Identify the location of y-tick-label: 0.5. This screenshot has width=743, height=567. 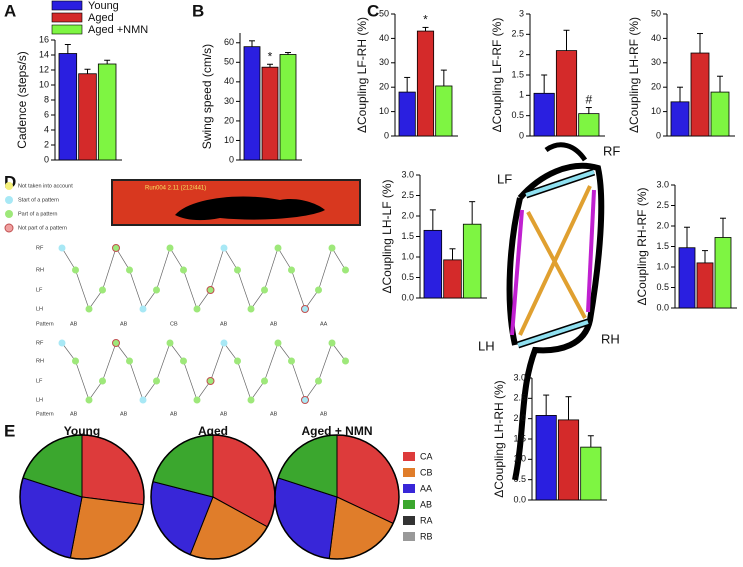
(662, 287).